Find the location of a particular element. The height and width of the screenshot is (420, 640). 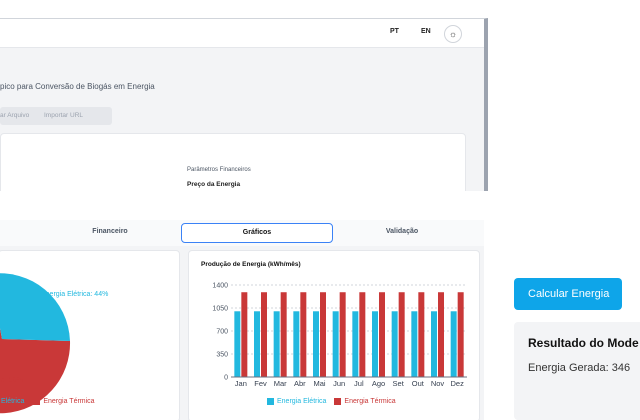

page-subtitle: pico para Conversão de Biogás em Energia is located at coordinates (77, 86).